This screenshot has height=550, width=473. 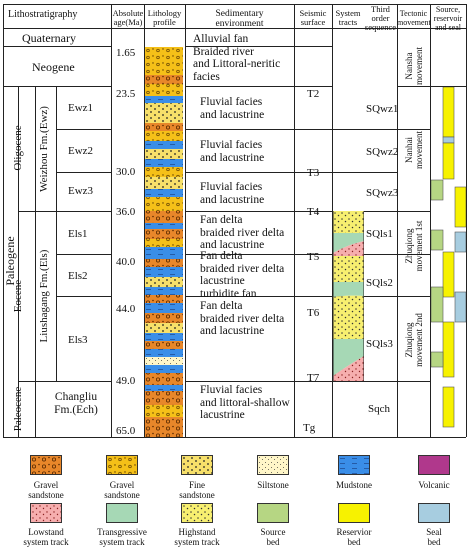 I want to click on strat-neogene: Neogene, so click(x=53, y=67).